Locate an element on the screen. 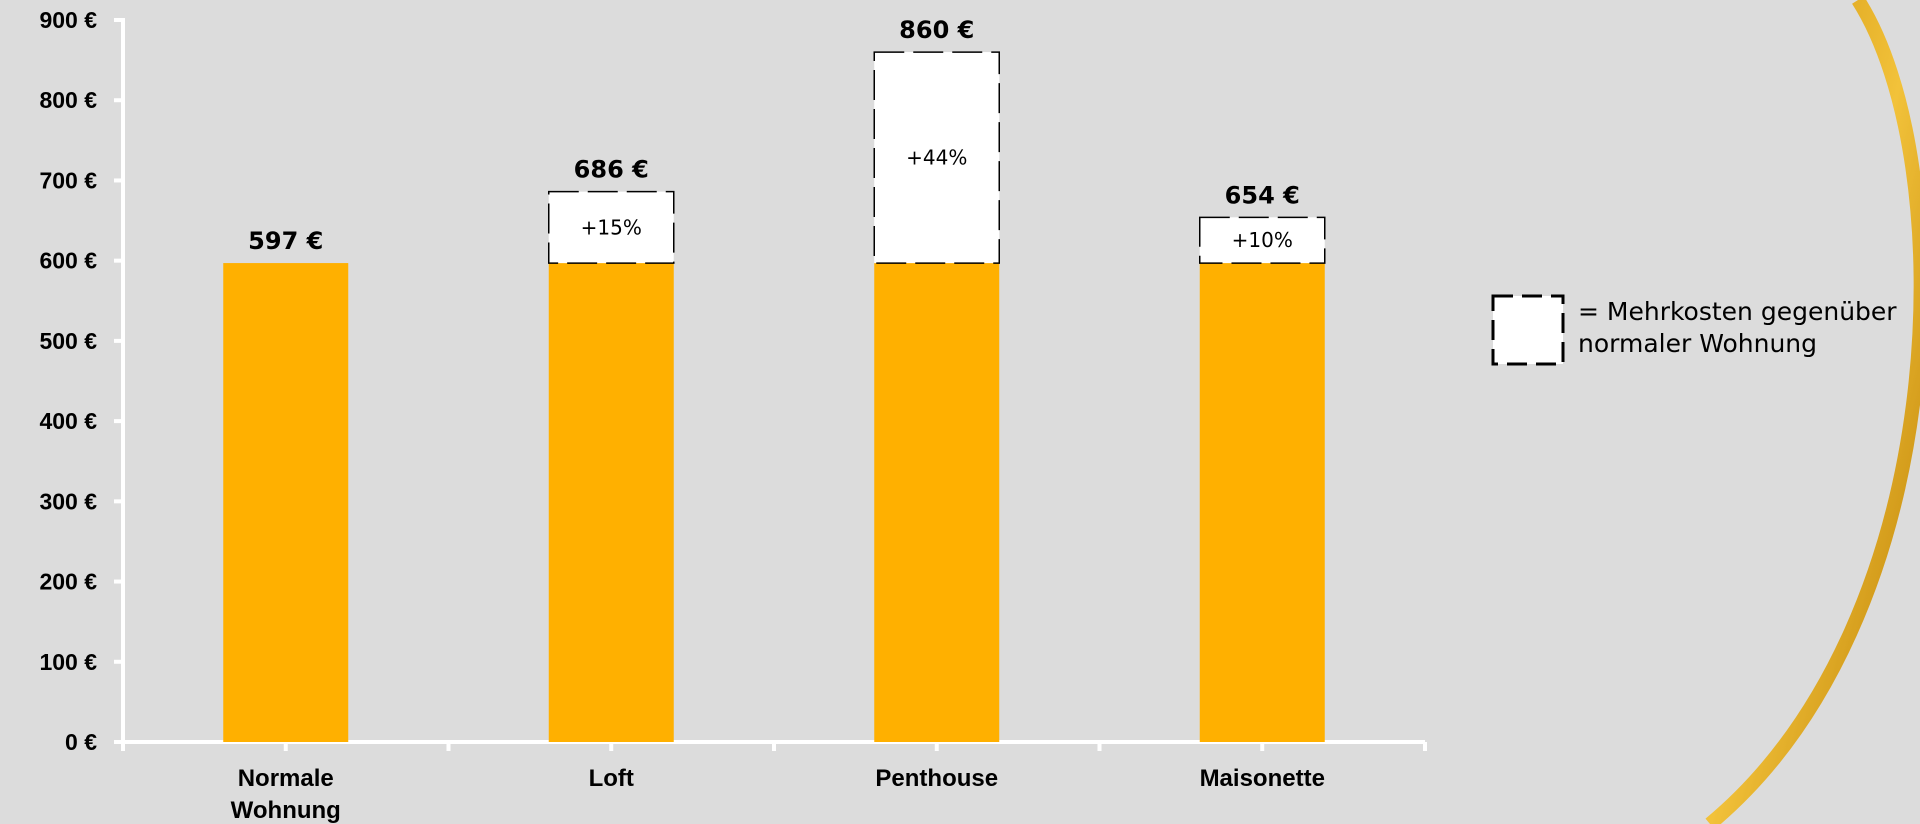 This screenshot has width=1920, height=824. legend-swatch is located at coordinates (1528, 330).